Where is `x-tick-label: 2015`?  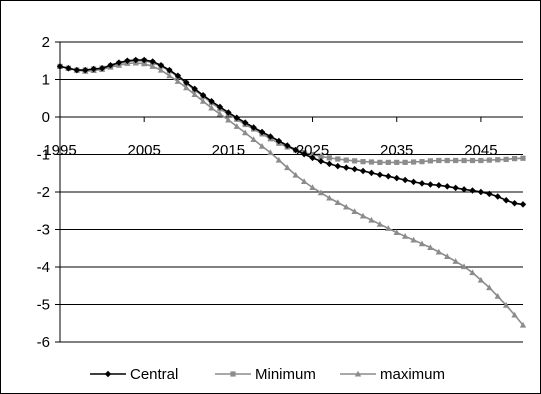 x-tick-label: 2015 is located at coordinates (228, 150).